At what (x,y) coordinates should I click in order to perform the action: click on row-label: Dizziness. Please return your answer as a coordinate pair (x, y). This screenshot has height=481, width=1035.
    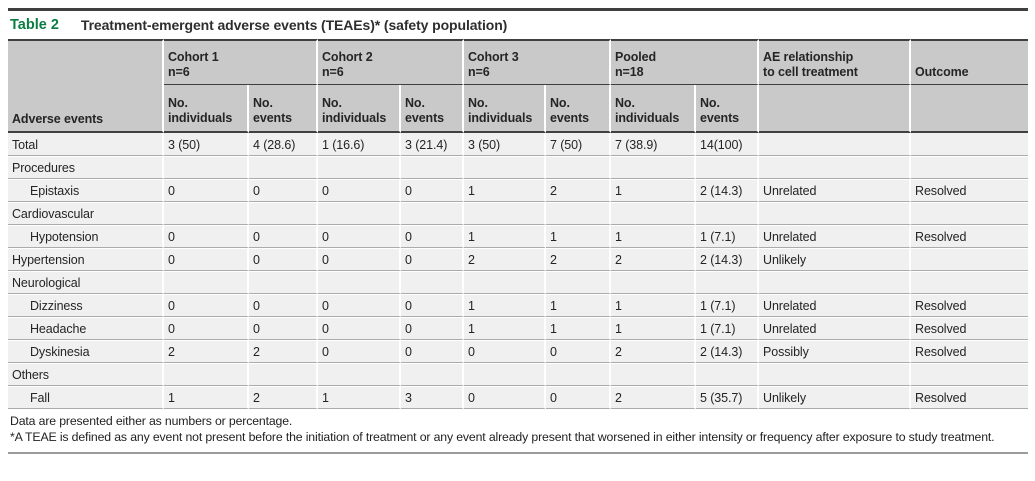
    Looking at the image, I should click on (86, 305).